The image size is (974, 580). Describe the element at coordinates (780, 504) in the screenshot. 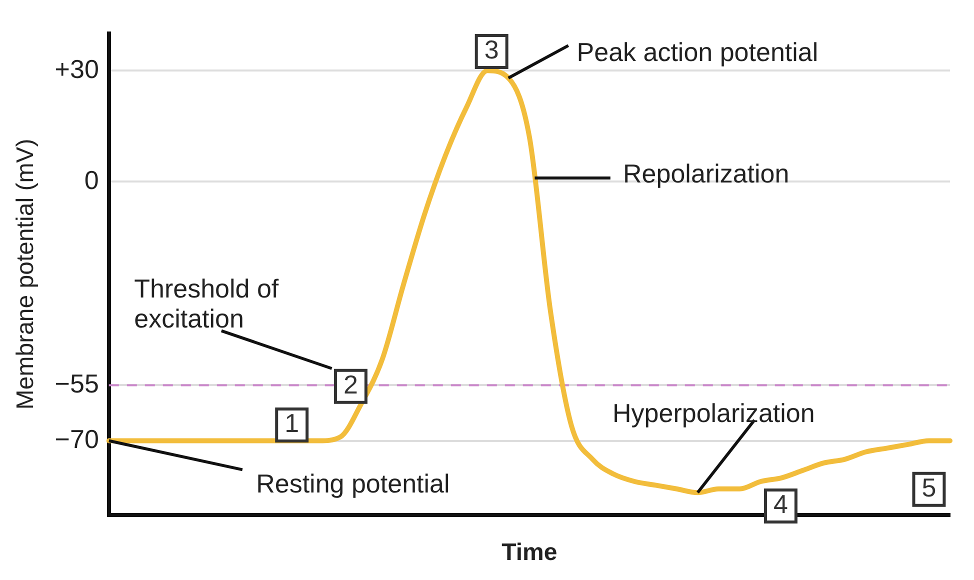

I see `annotation: 4` at that location.